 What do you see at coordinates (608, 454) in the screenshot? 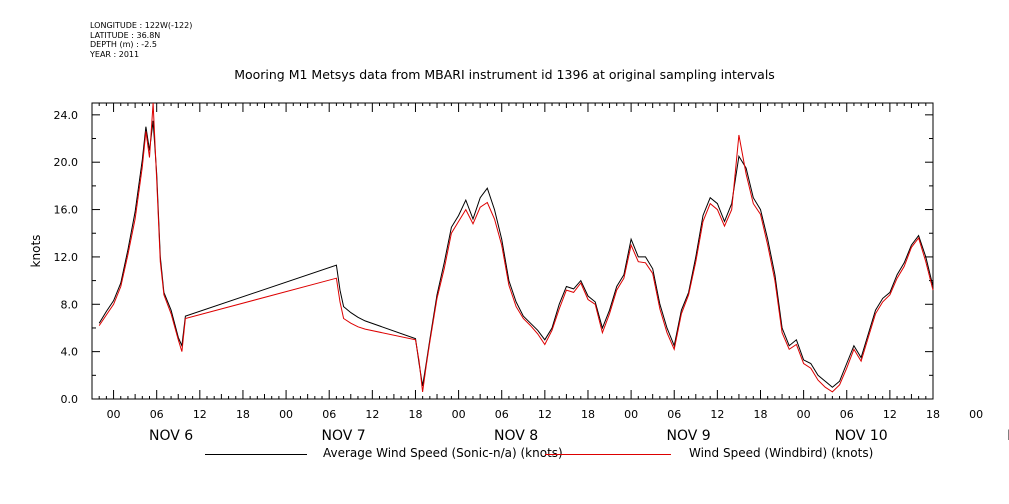
I see `legend-swatch-red` at bounding box center [608, 454].